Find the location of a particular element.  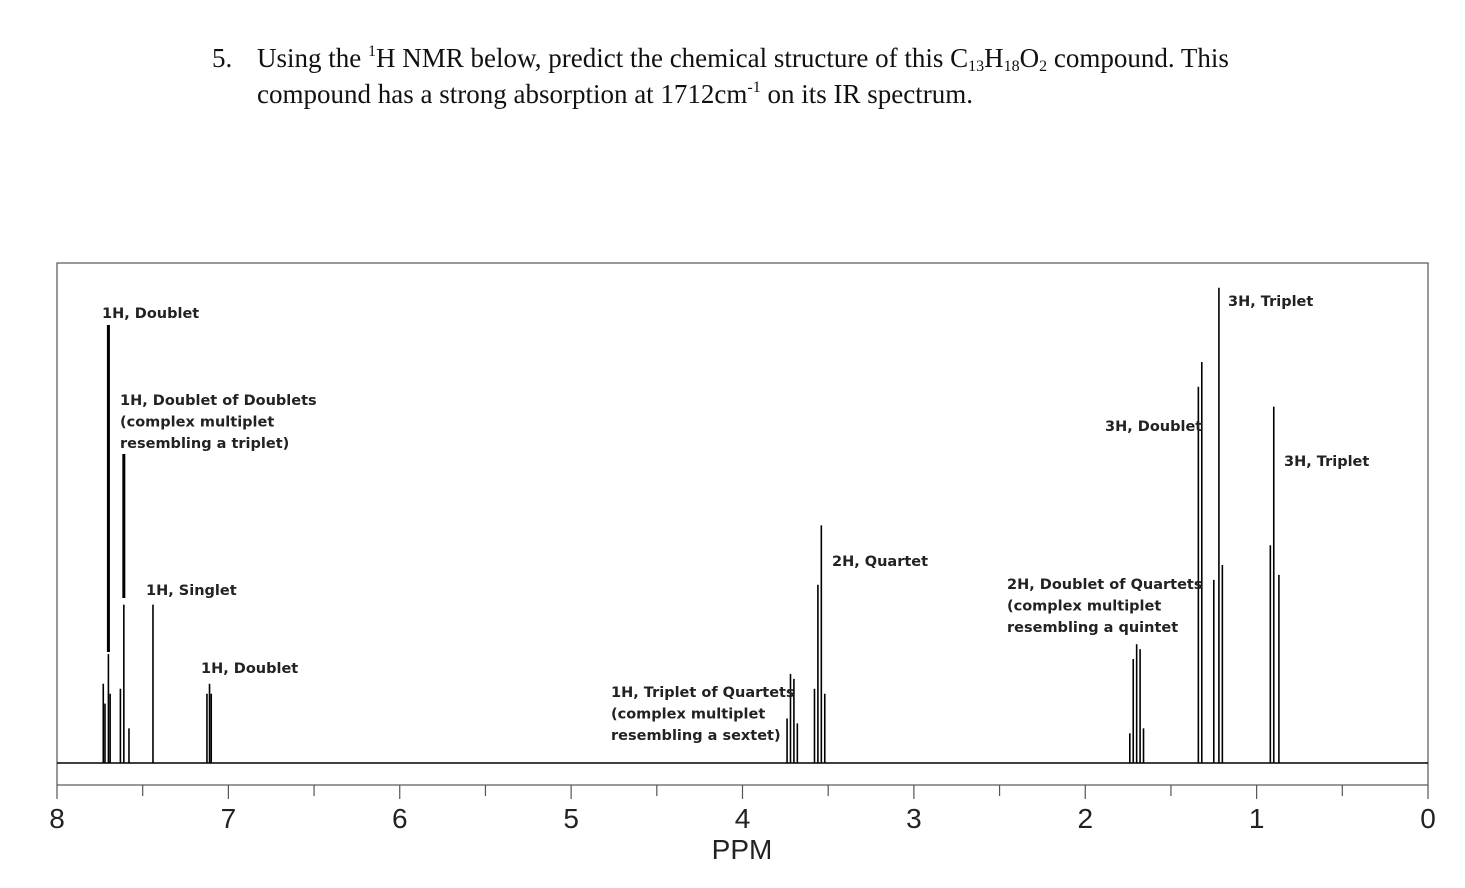

tick-label: 1 is located at coordinates (1257, 818).